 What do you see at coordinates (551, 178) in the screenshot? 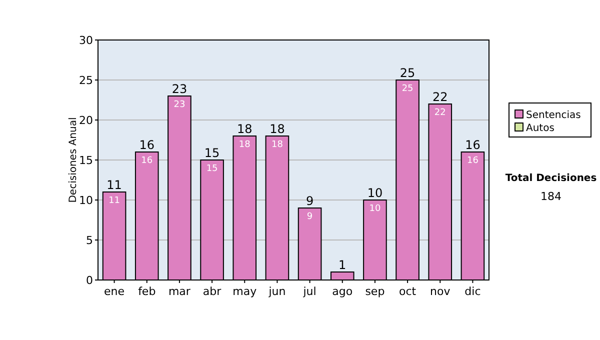
I see `text: Total Decisiones` at bounding box center [551, 178].